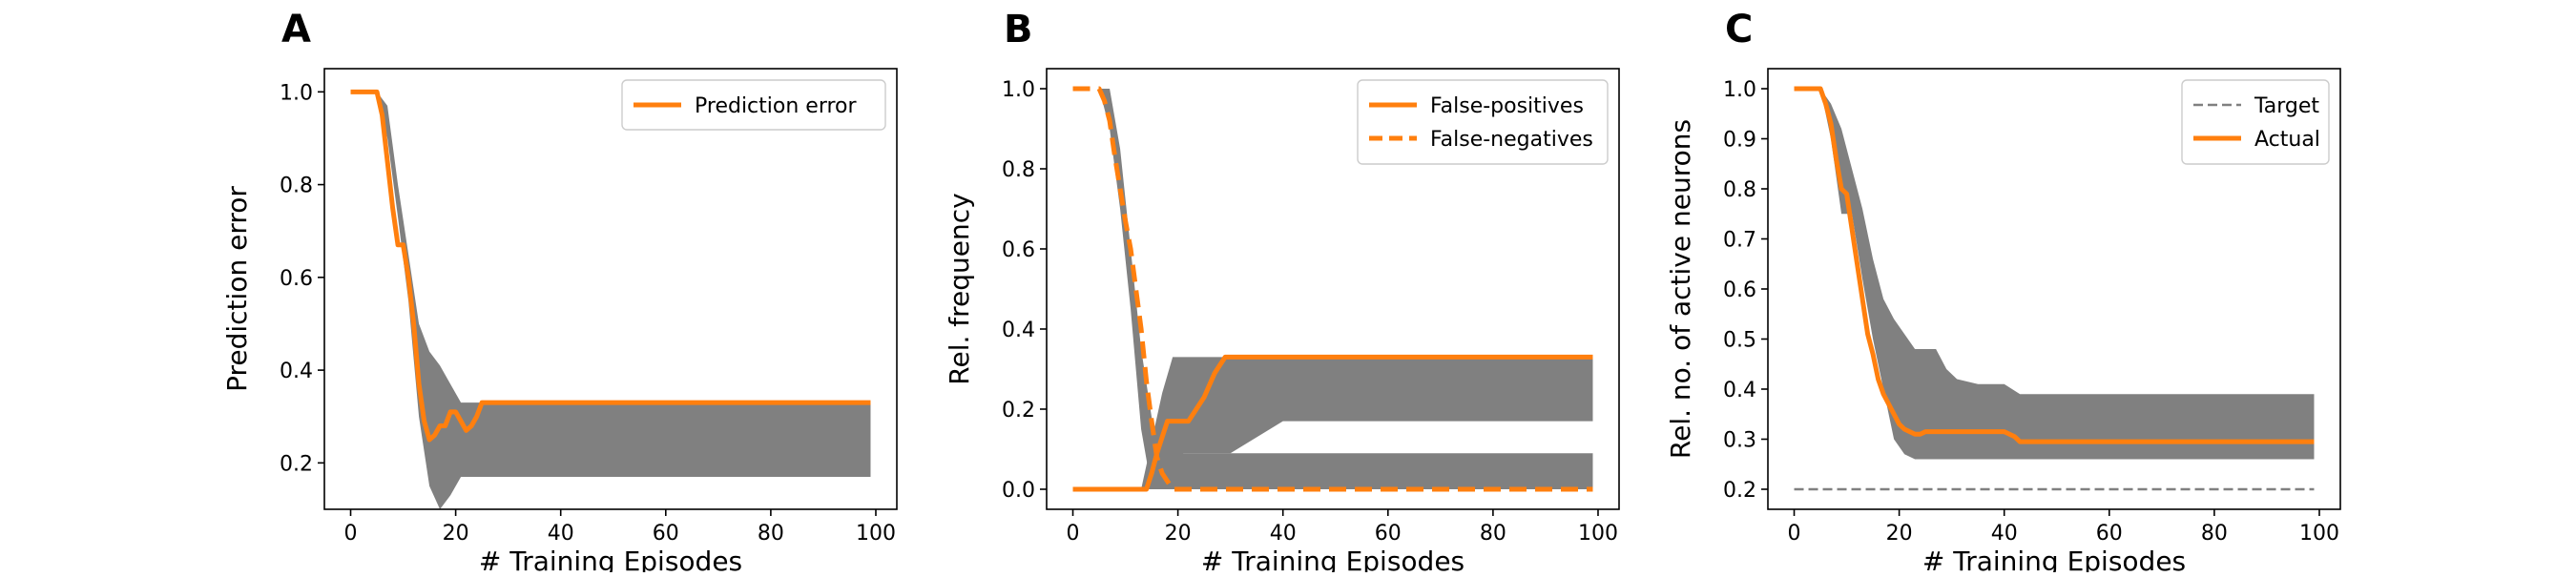 This screenshot has height=577, width=2576. Describe the element at coordinates (1511, 140) in the screenshot. I see `legend-label: False-negatives` at that location.